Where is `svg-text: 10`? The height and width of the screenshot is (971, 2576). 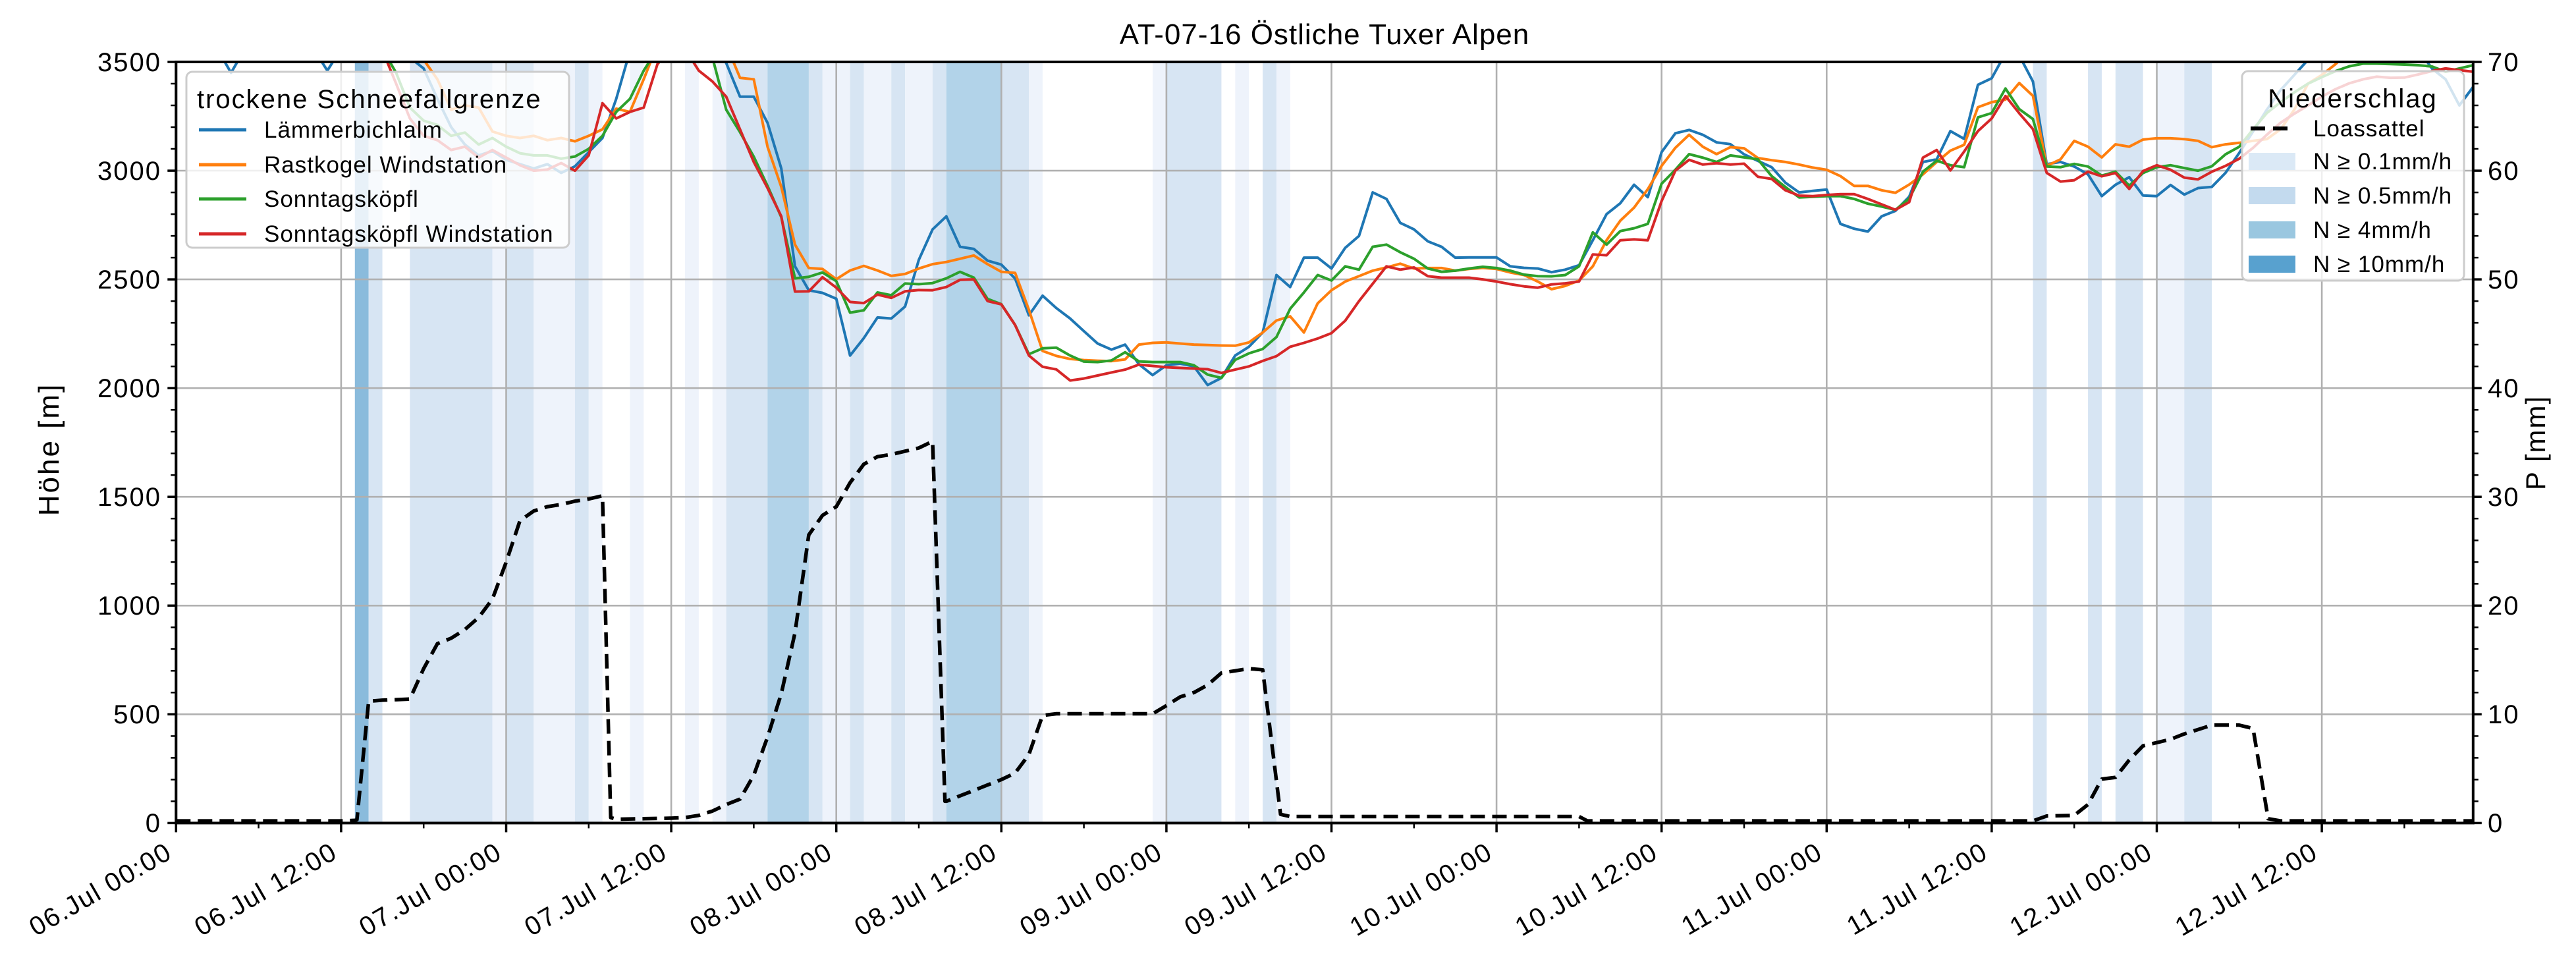
svg-text: 10 is located at coordinates (2504, 715).